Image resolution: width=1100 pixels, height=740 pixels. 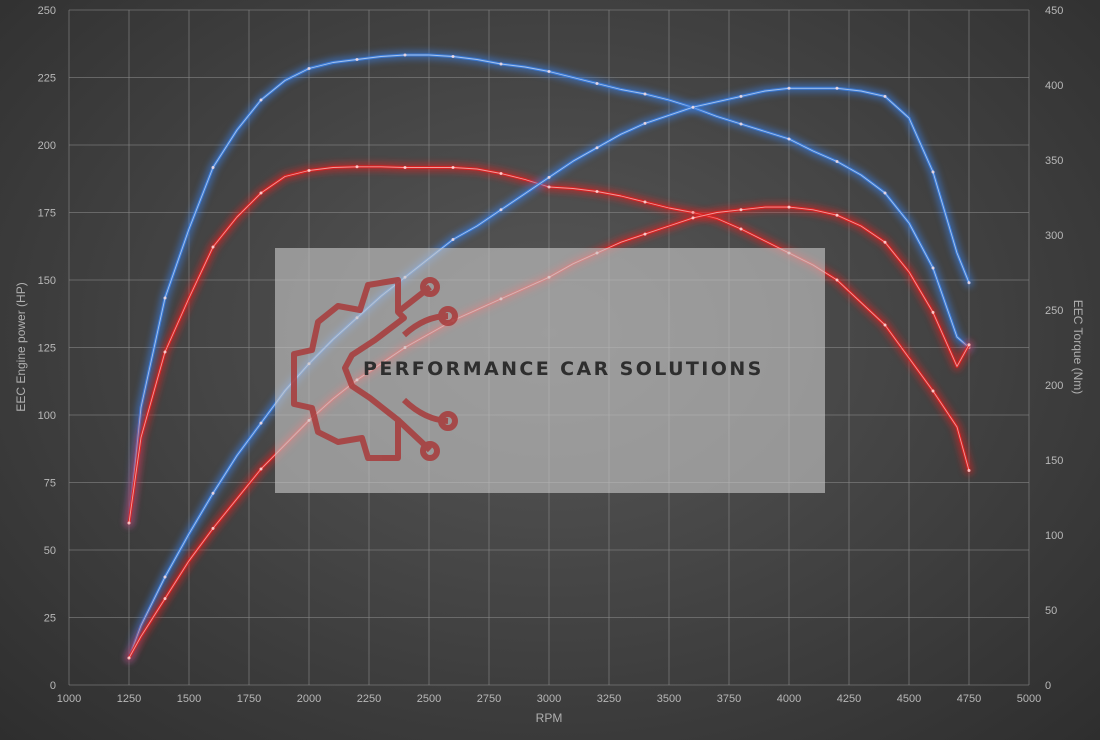 What do you see at coordinates (429, 699) in the screenshot?
I see `x-tick-label: 2500` at bounding box center [429, 699].